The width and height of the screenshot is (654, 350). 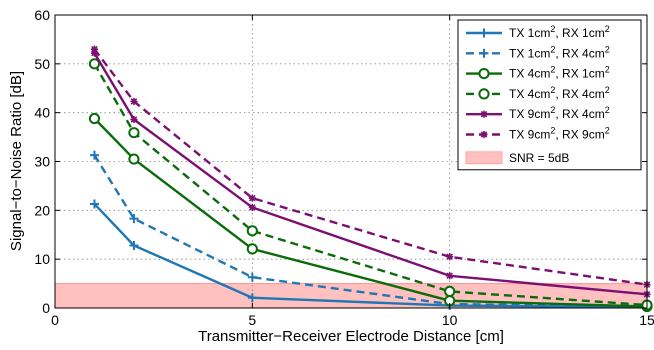 What do you see at coordinates (539, 158) in the screenshot?
I see `legend-label: SNR = 5dB` at bounding box center [539, 158].